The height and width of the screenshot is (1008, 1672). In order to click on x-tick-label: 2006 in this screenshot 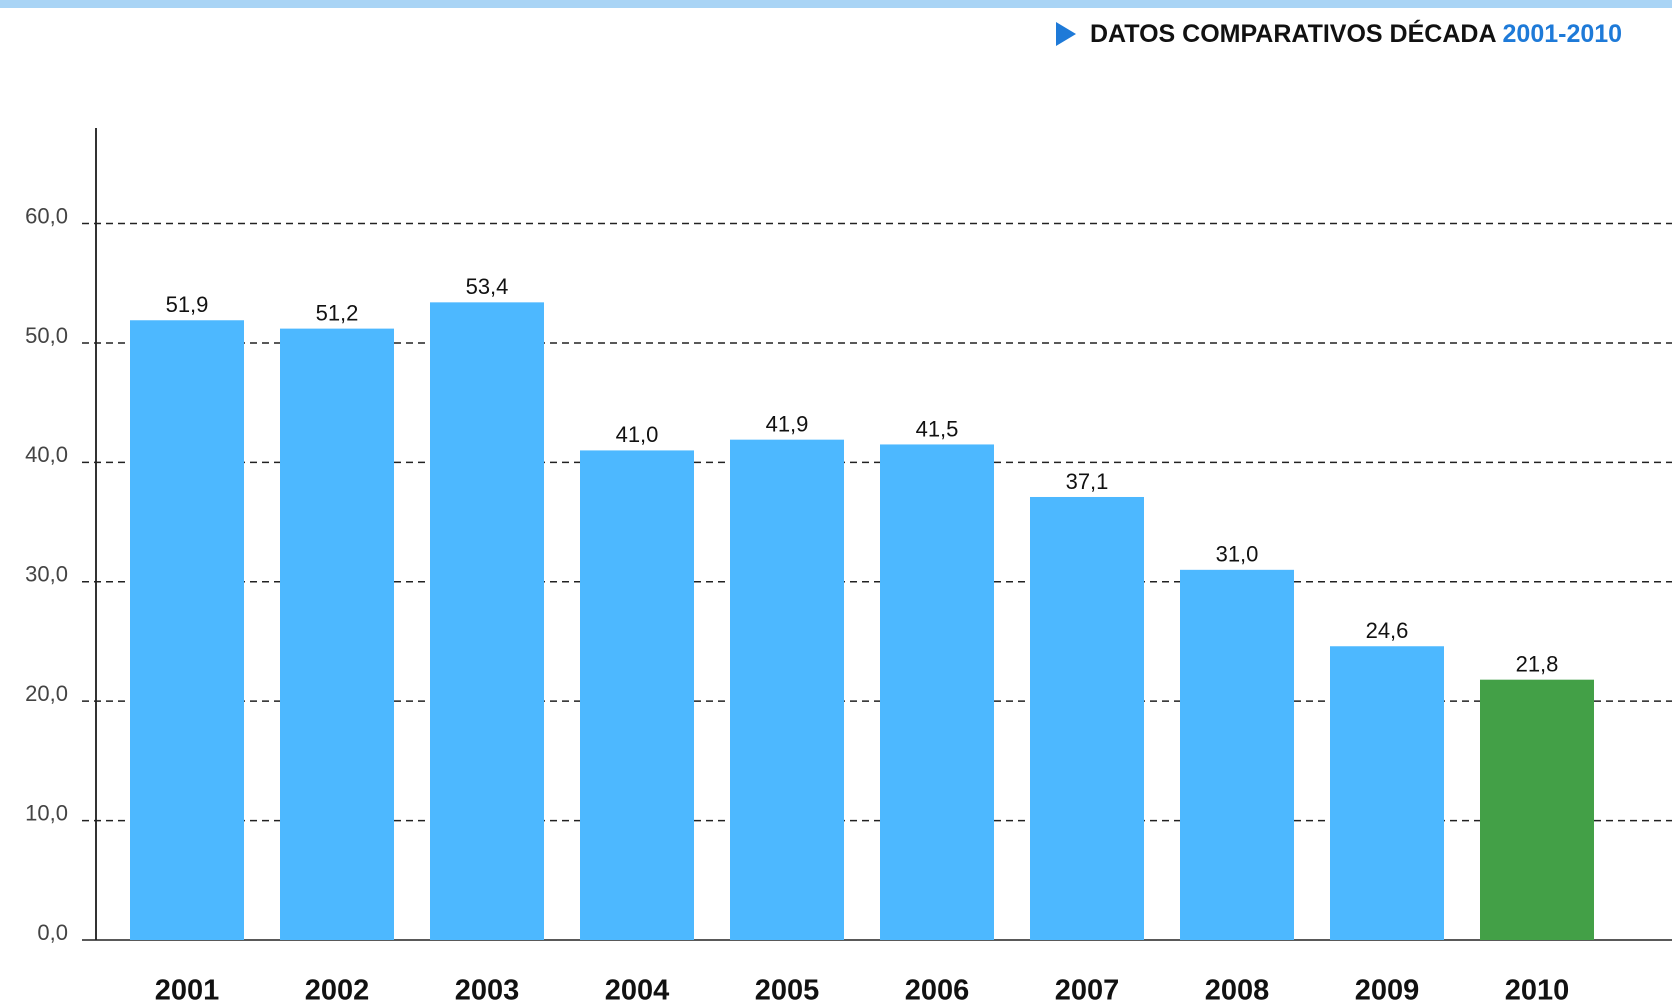, I will do `click(937, 991)`.